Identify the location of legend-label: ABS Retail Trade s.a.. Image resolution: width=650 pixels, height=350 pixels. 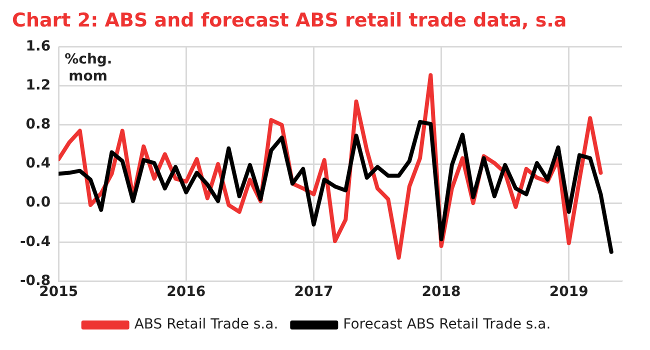
(206, 324).